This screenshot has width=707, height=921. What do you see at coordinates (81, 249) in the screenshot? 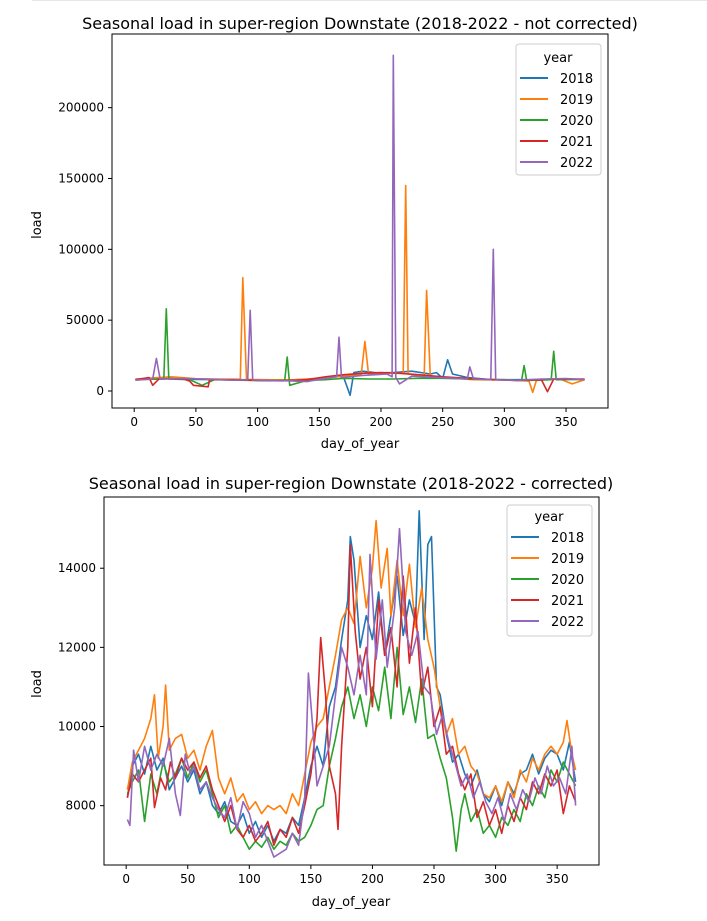
I see `y-tick-label: 100000` at bounding box center [81, 249].